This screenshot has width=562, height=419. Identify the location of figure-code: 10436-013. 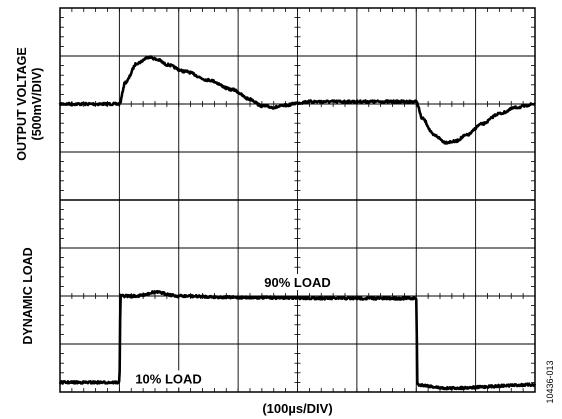
(550, 381).